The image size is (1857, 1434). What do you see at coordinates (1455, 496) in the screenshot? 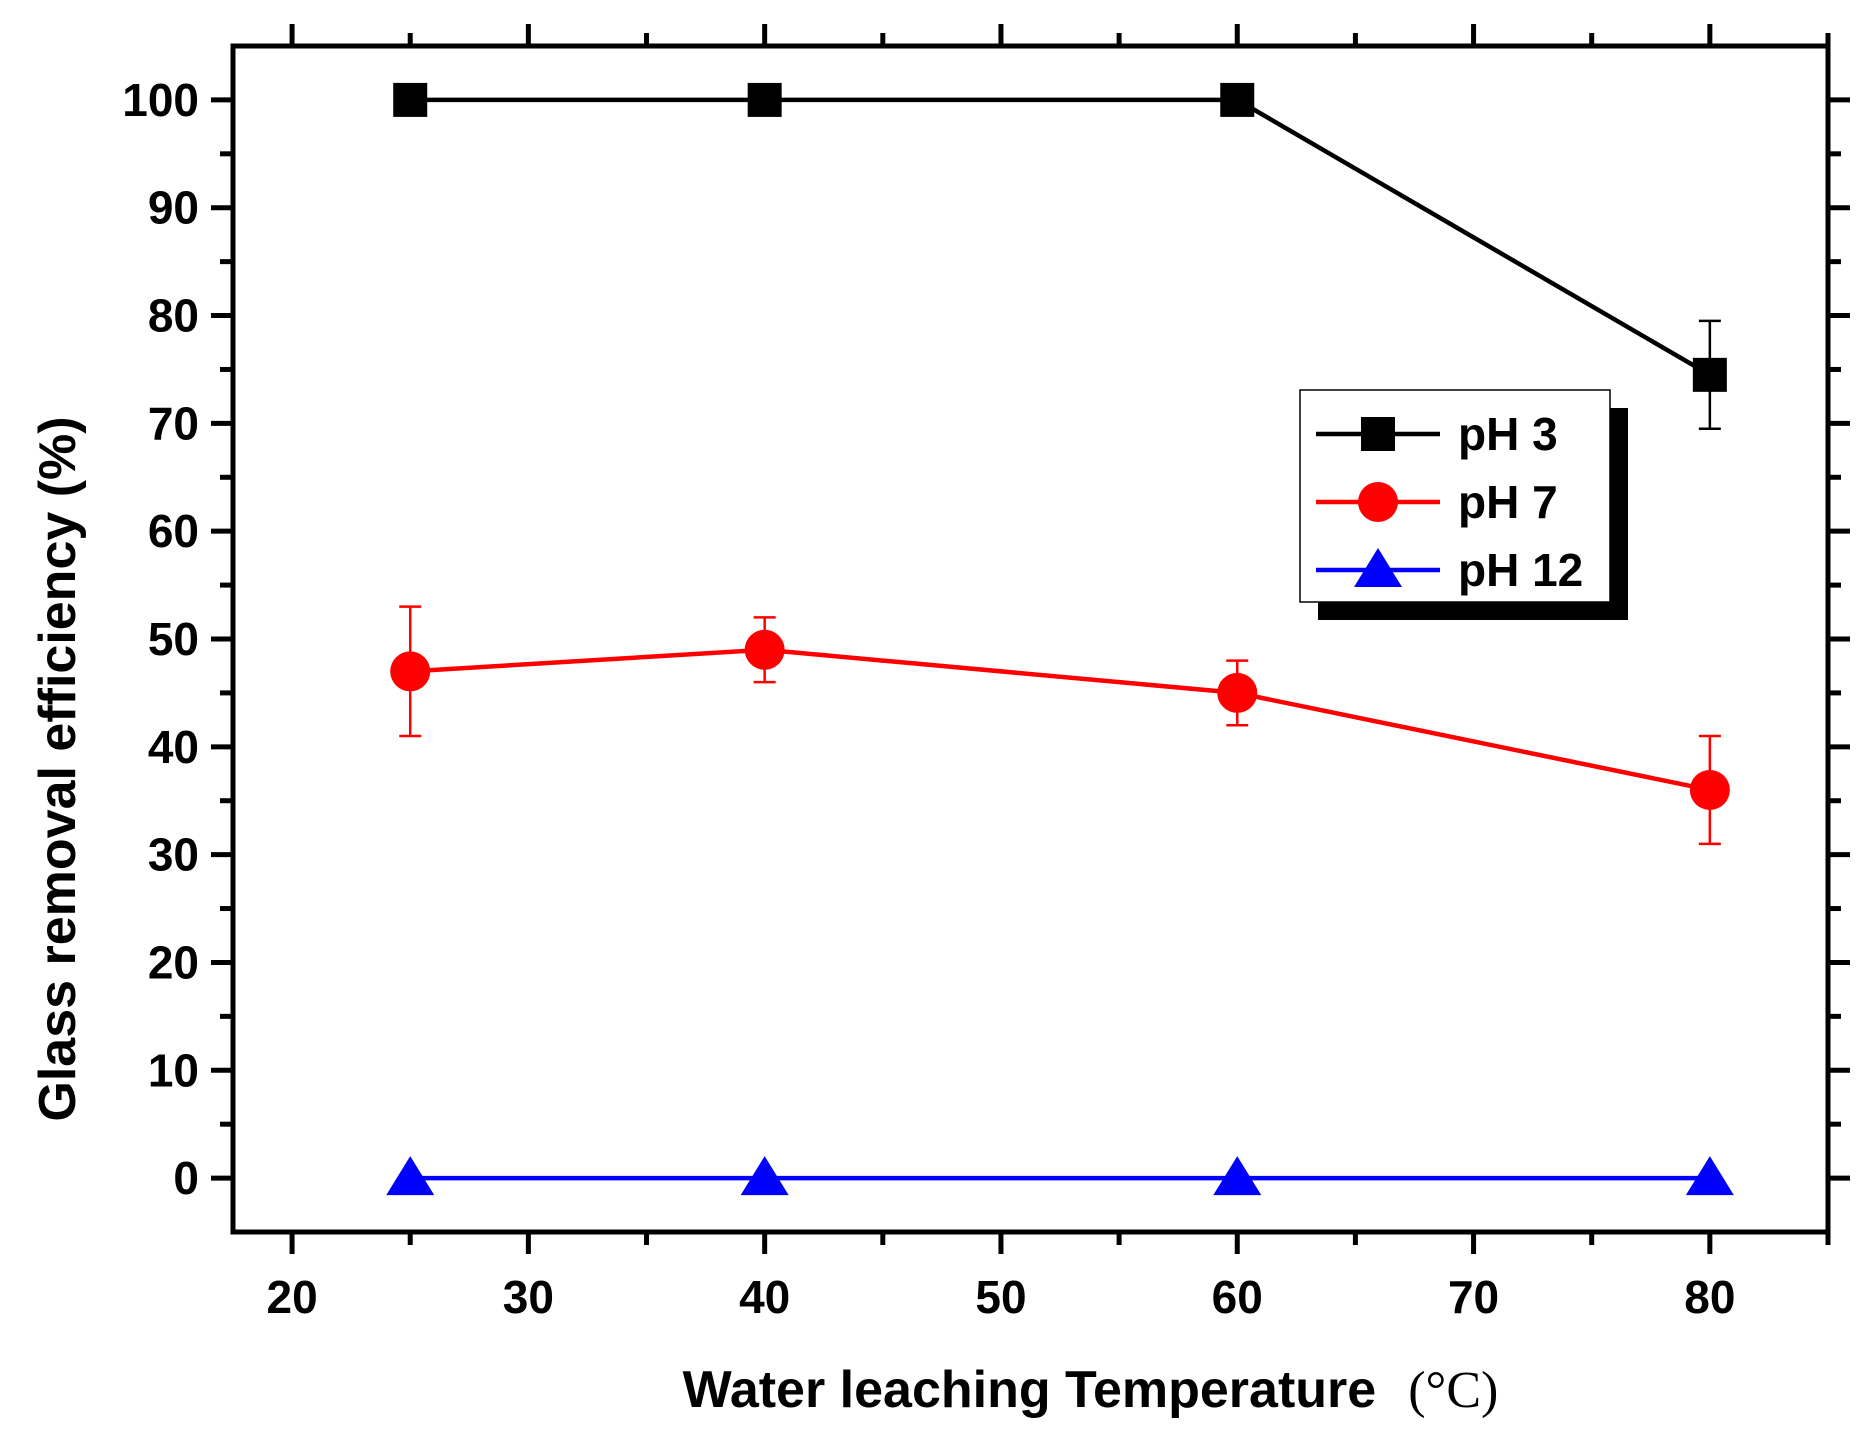
I see `legend-box` at bounding box center [1455, 496].